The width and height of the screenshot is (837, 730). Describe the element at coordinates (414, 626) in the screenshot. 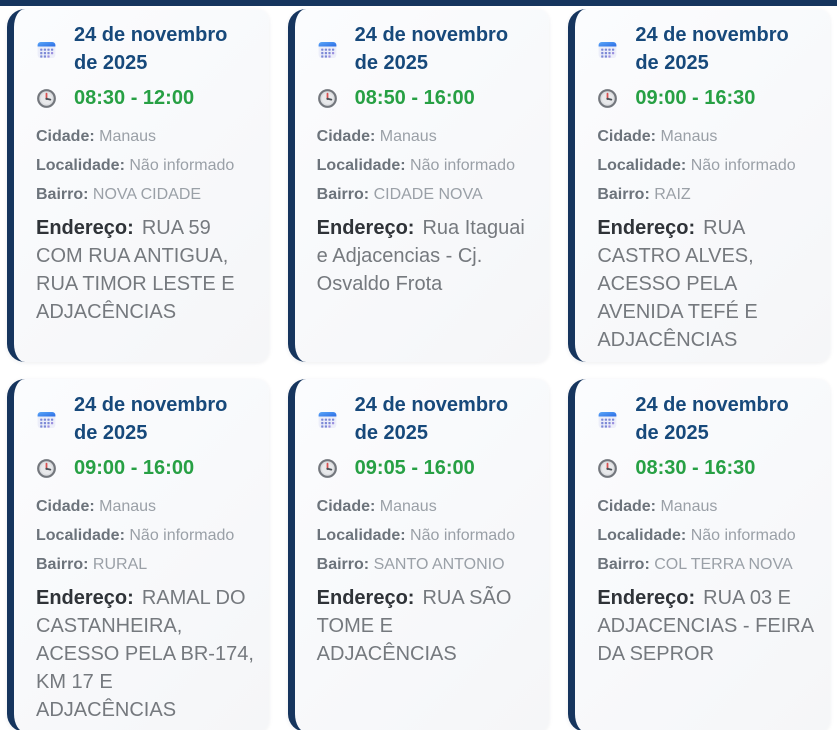

I see `address-value: RUA SÃO TOME E ADJACÊNCIAS` at that location.